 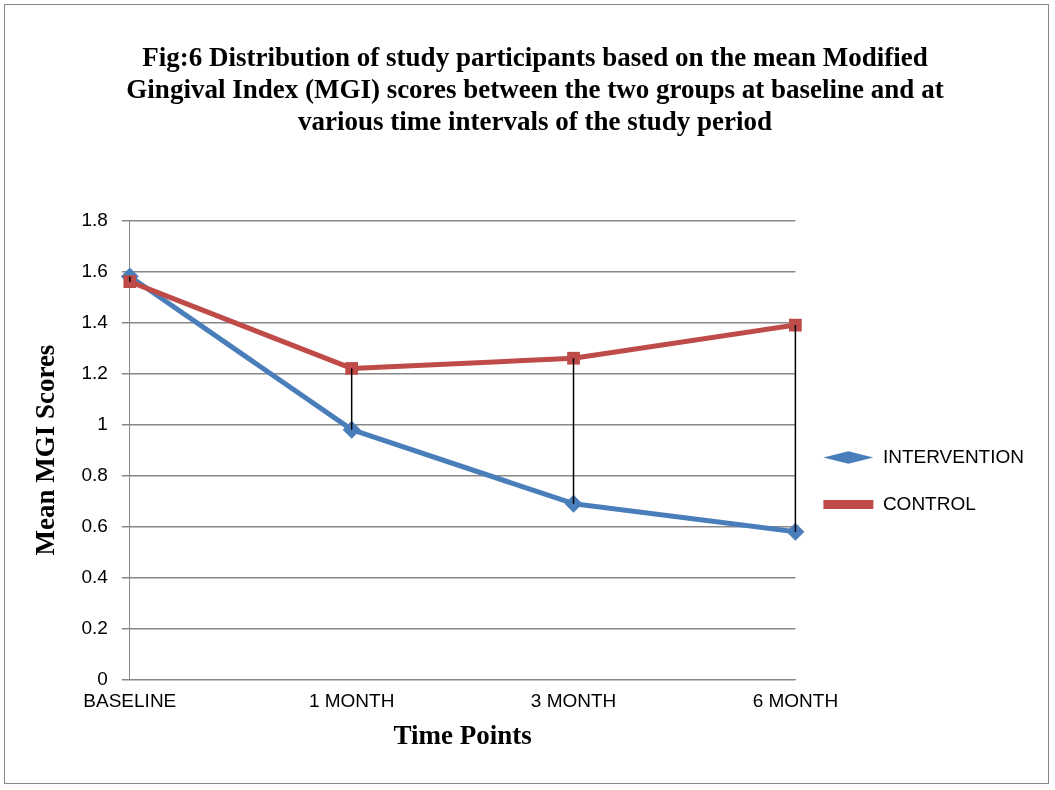 What do you see at coordinates (795, 701) in the screenshot?
I see `x-tick-label: 6 MONTH` at bounding box center [795, 701].